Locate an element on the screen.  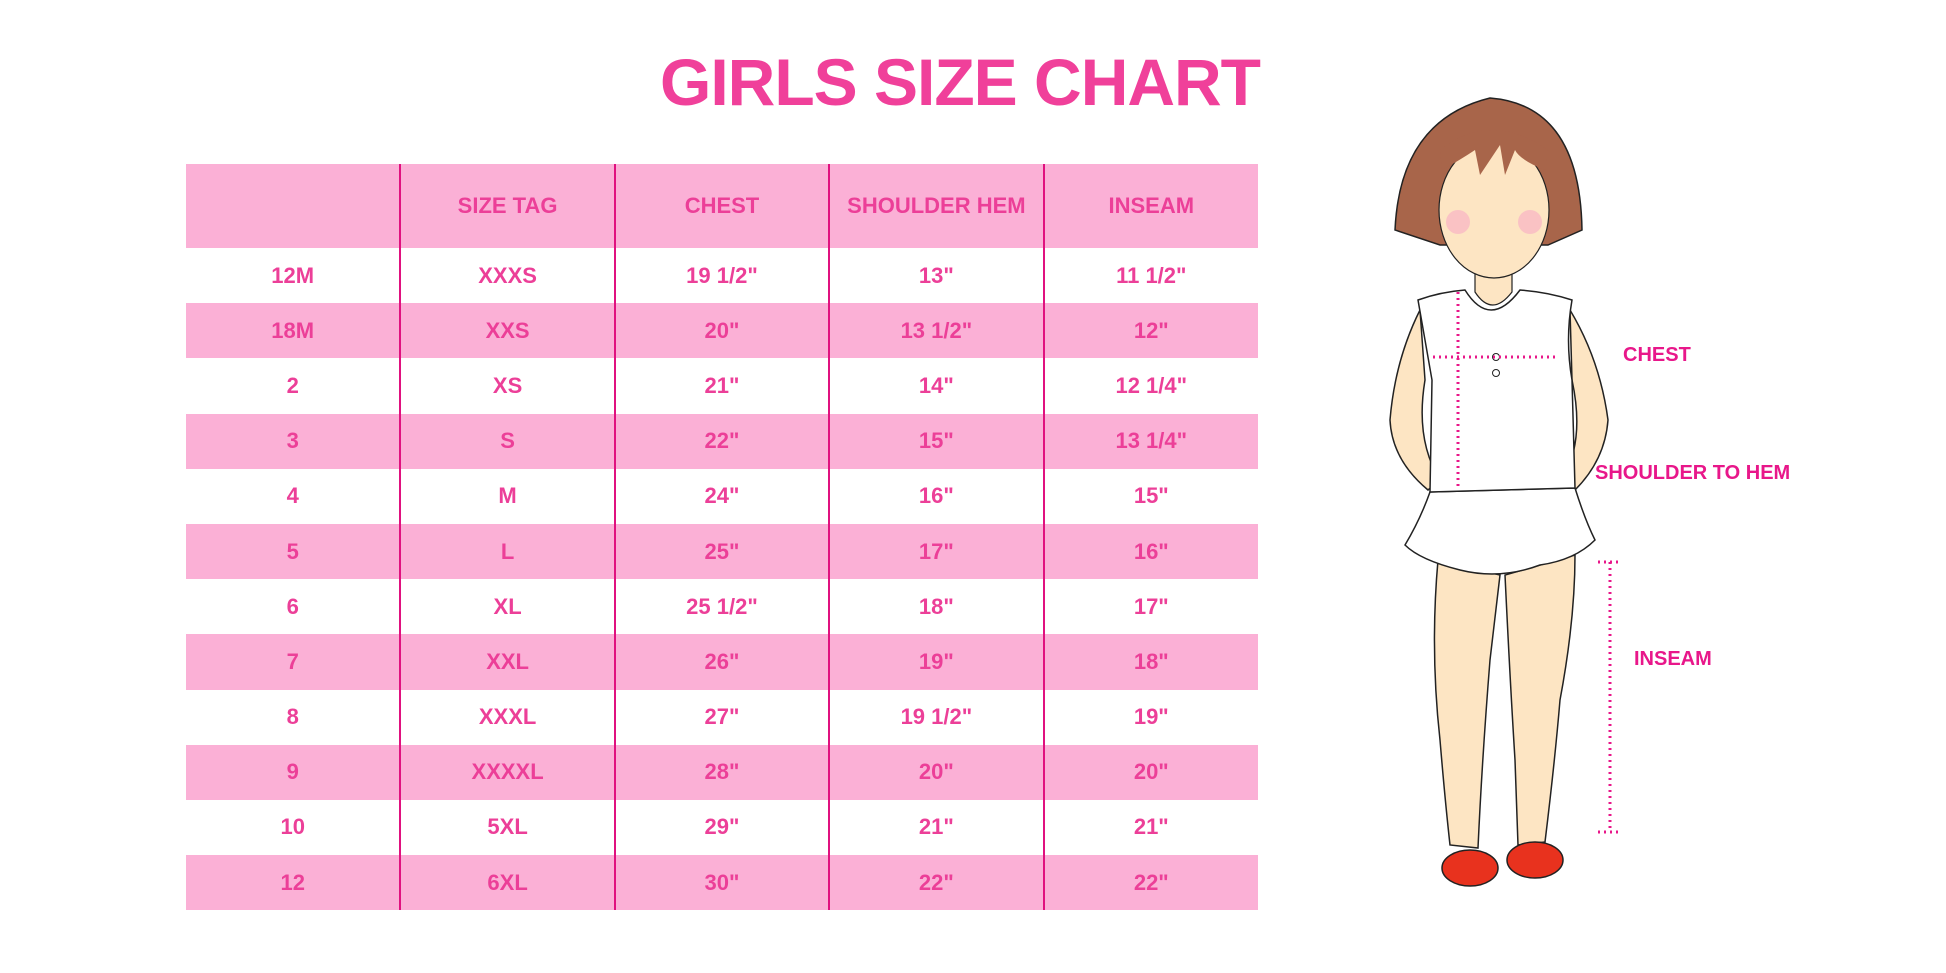
table-row: 12 6XL 30" 22" 22" is located at coordinates (722, 883).